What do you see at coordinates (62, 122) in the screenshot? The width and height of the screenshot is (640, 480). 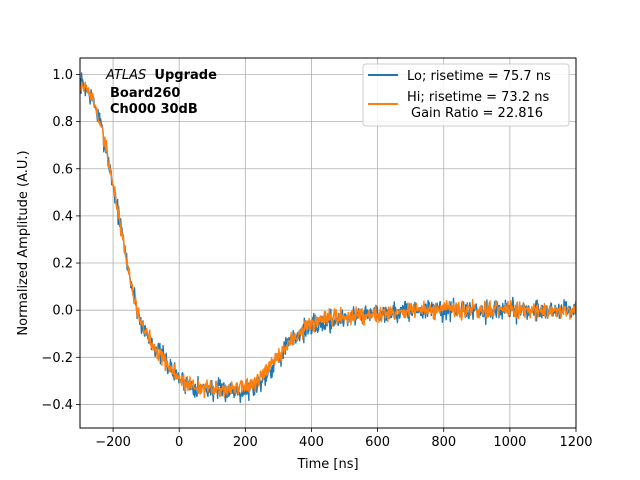 I see `y-tick-label: 0.8` at bounding box center [62, 122].